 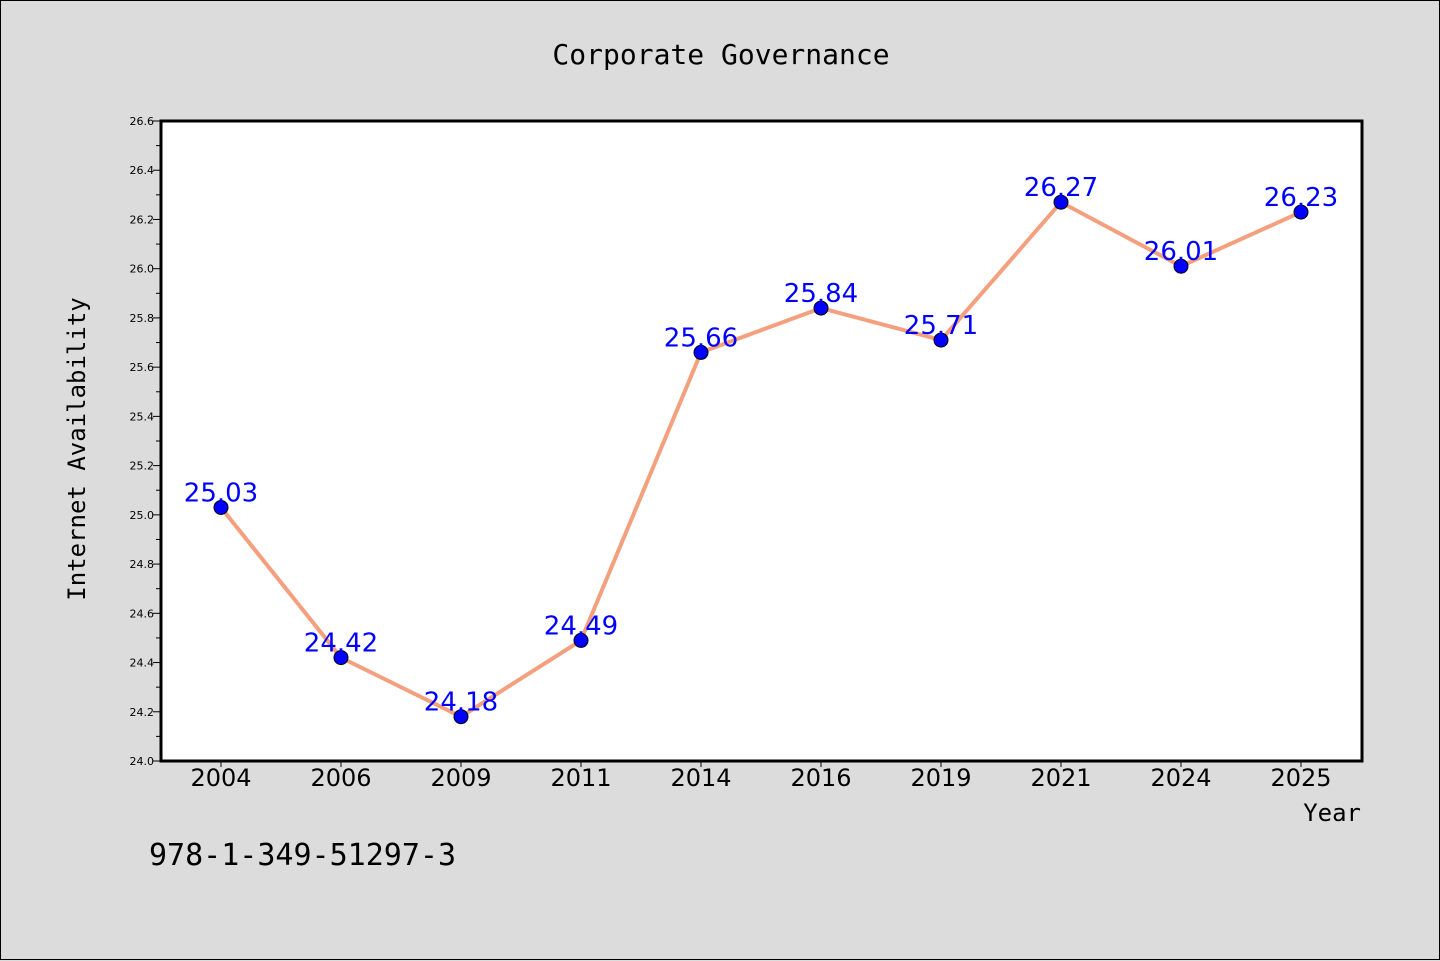 I want to click on data-label: 25.84, so click(x=821, y=294).